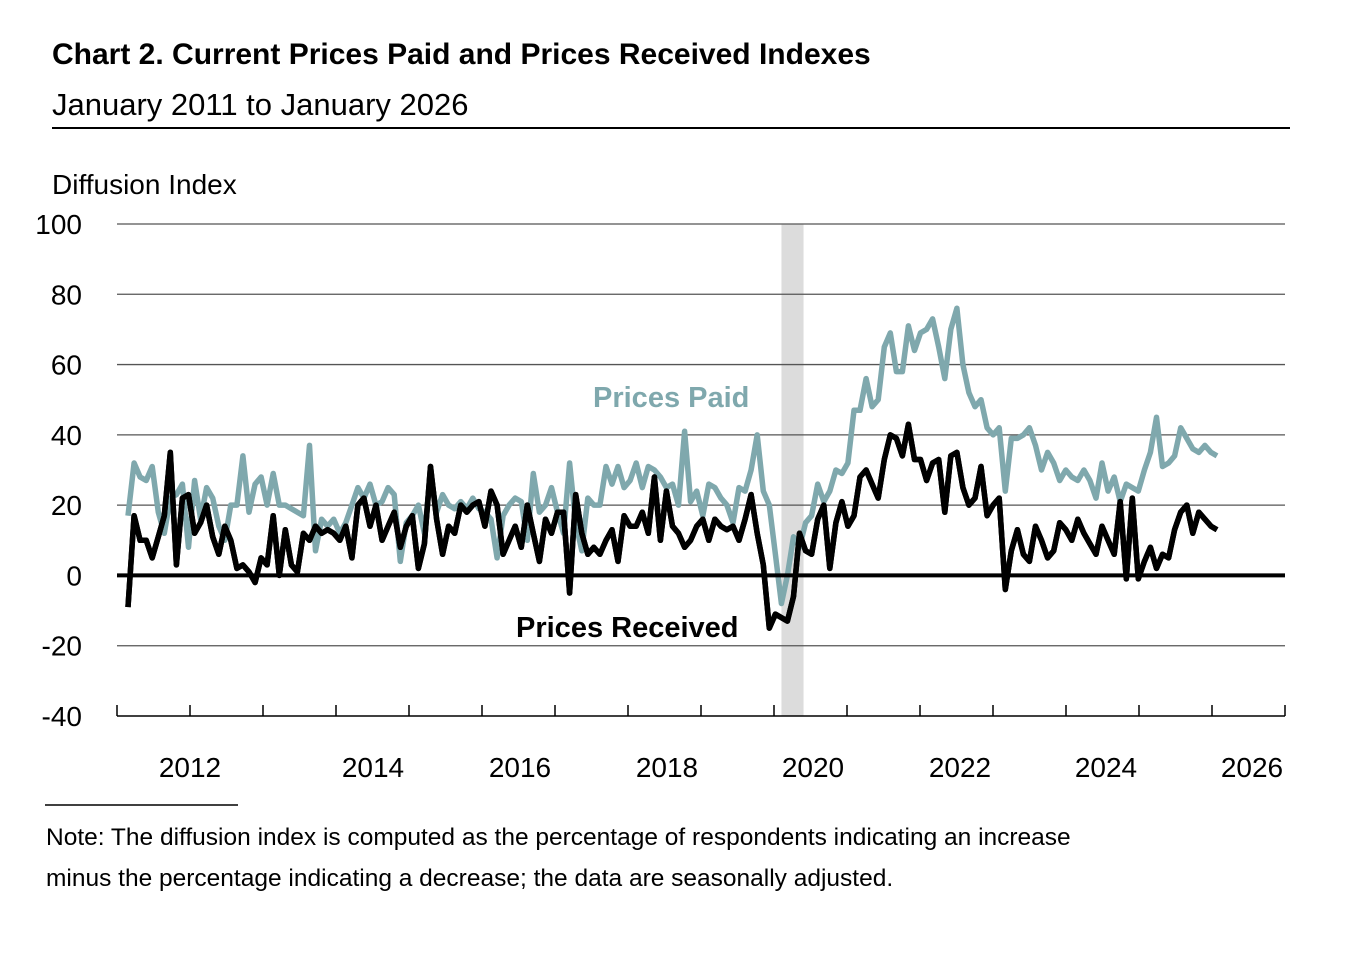  Describe the element at coordinates (66, 294) in the screenshot. I see `y-tick-label: 80` at that location.